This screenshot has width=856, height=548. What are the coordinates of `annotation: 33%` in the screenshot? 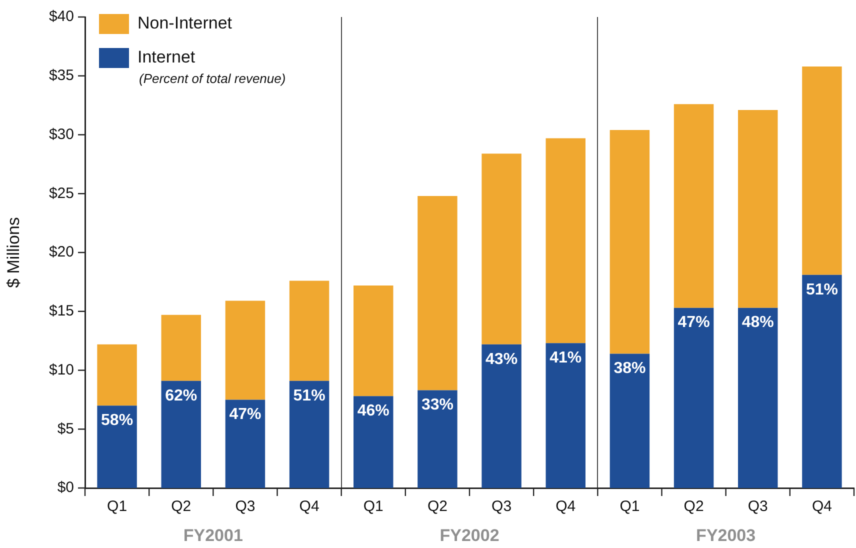 It's located at (437, 405).